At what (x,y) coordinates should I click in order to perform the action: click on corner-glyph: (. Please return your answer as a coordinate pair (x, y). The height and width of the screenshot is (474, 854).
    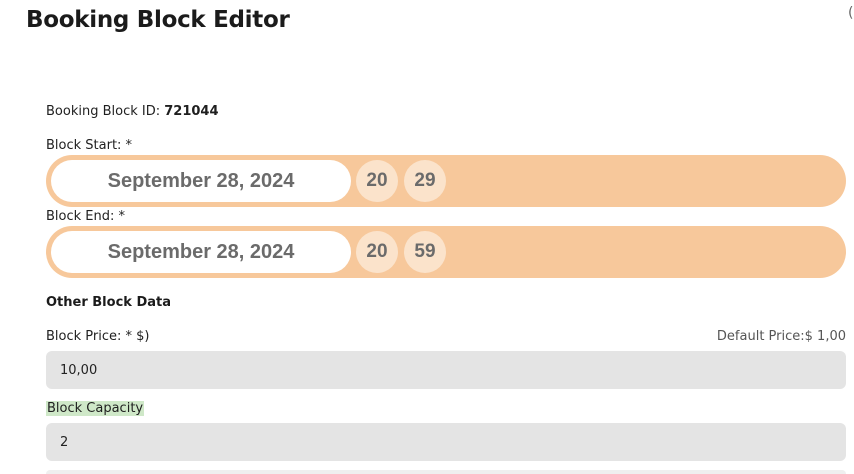
    Looking at the image, I should click on (851, 13).